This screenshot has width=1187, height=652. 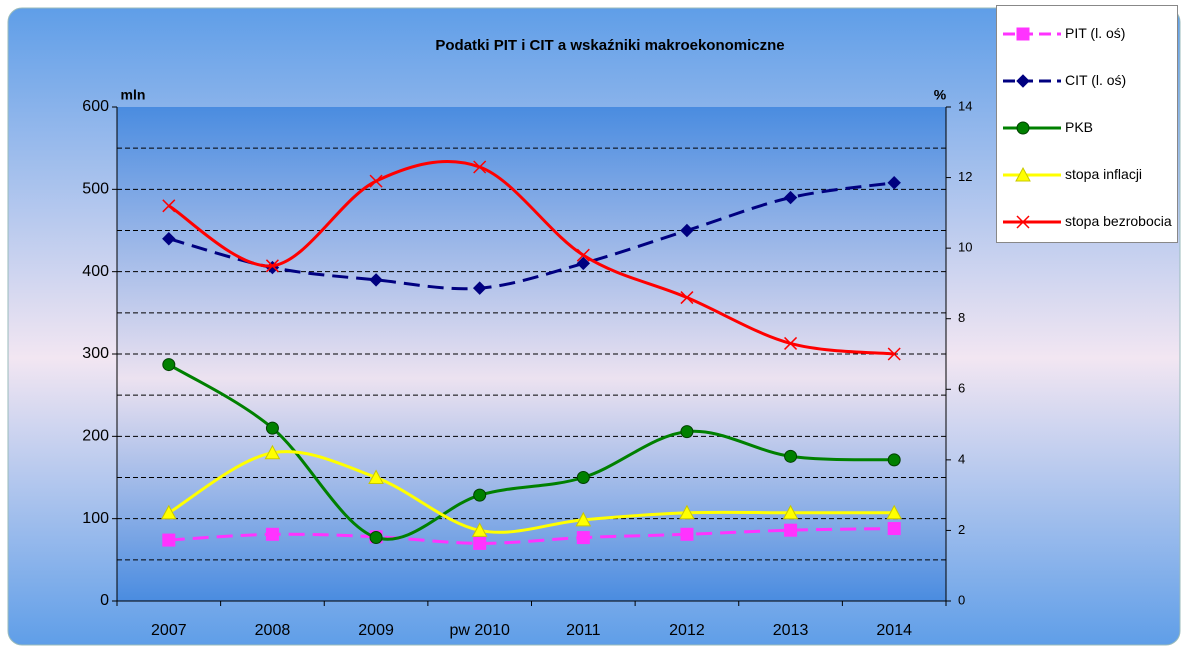 I want to click on legend-item: stopa inflacji, so click(x=1088, y=175).